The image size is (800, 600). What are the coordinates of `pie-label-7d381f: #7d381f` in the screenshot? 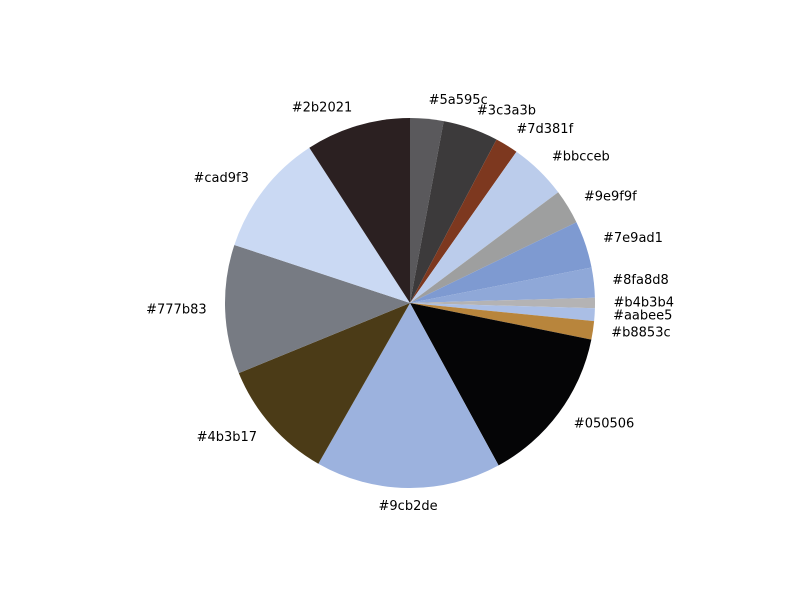 It's located at (544, 129).